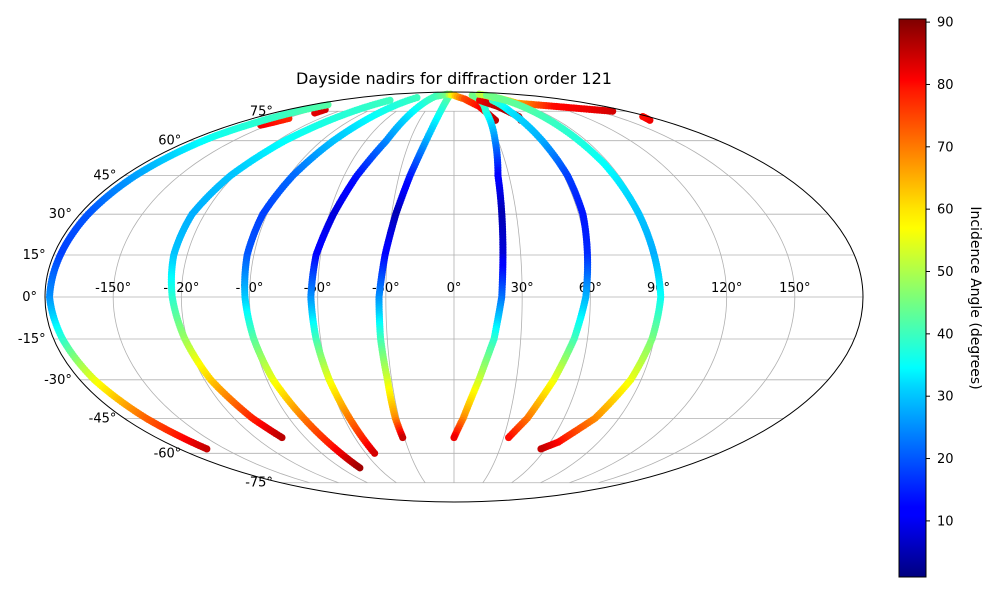 The height and width of the screenshot is (592, 998). What do you see at coordinates (945, 147) in the screenshot?
I see `colorbar-tick-label: 70` at bounding box center [945, 147].